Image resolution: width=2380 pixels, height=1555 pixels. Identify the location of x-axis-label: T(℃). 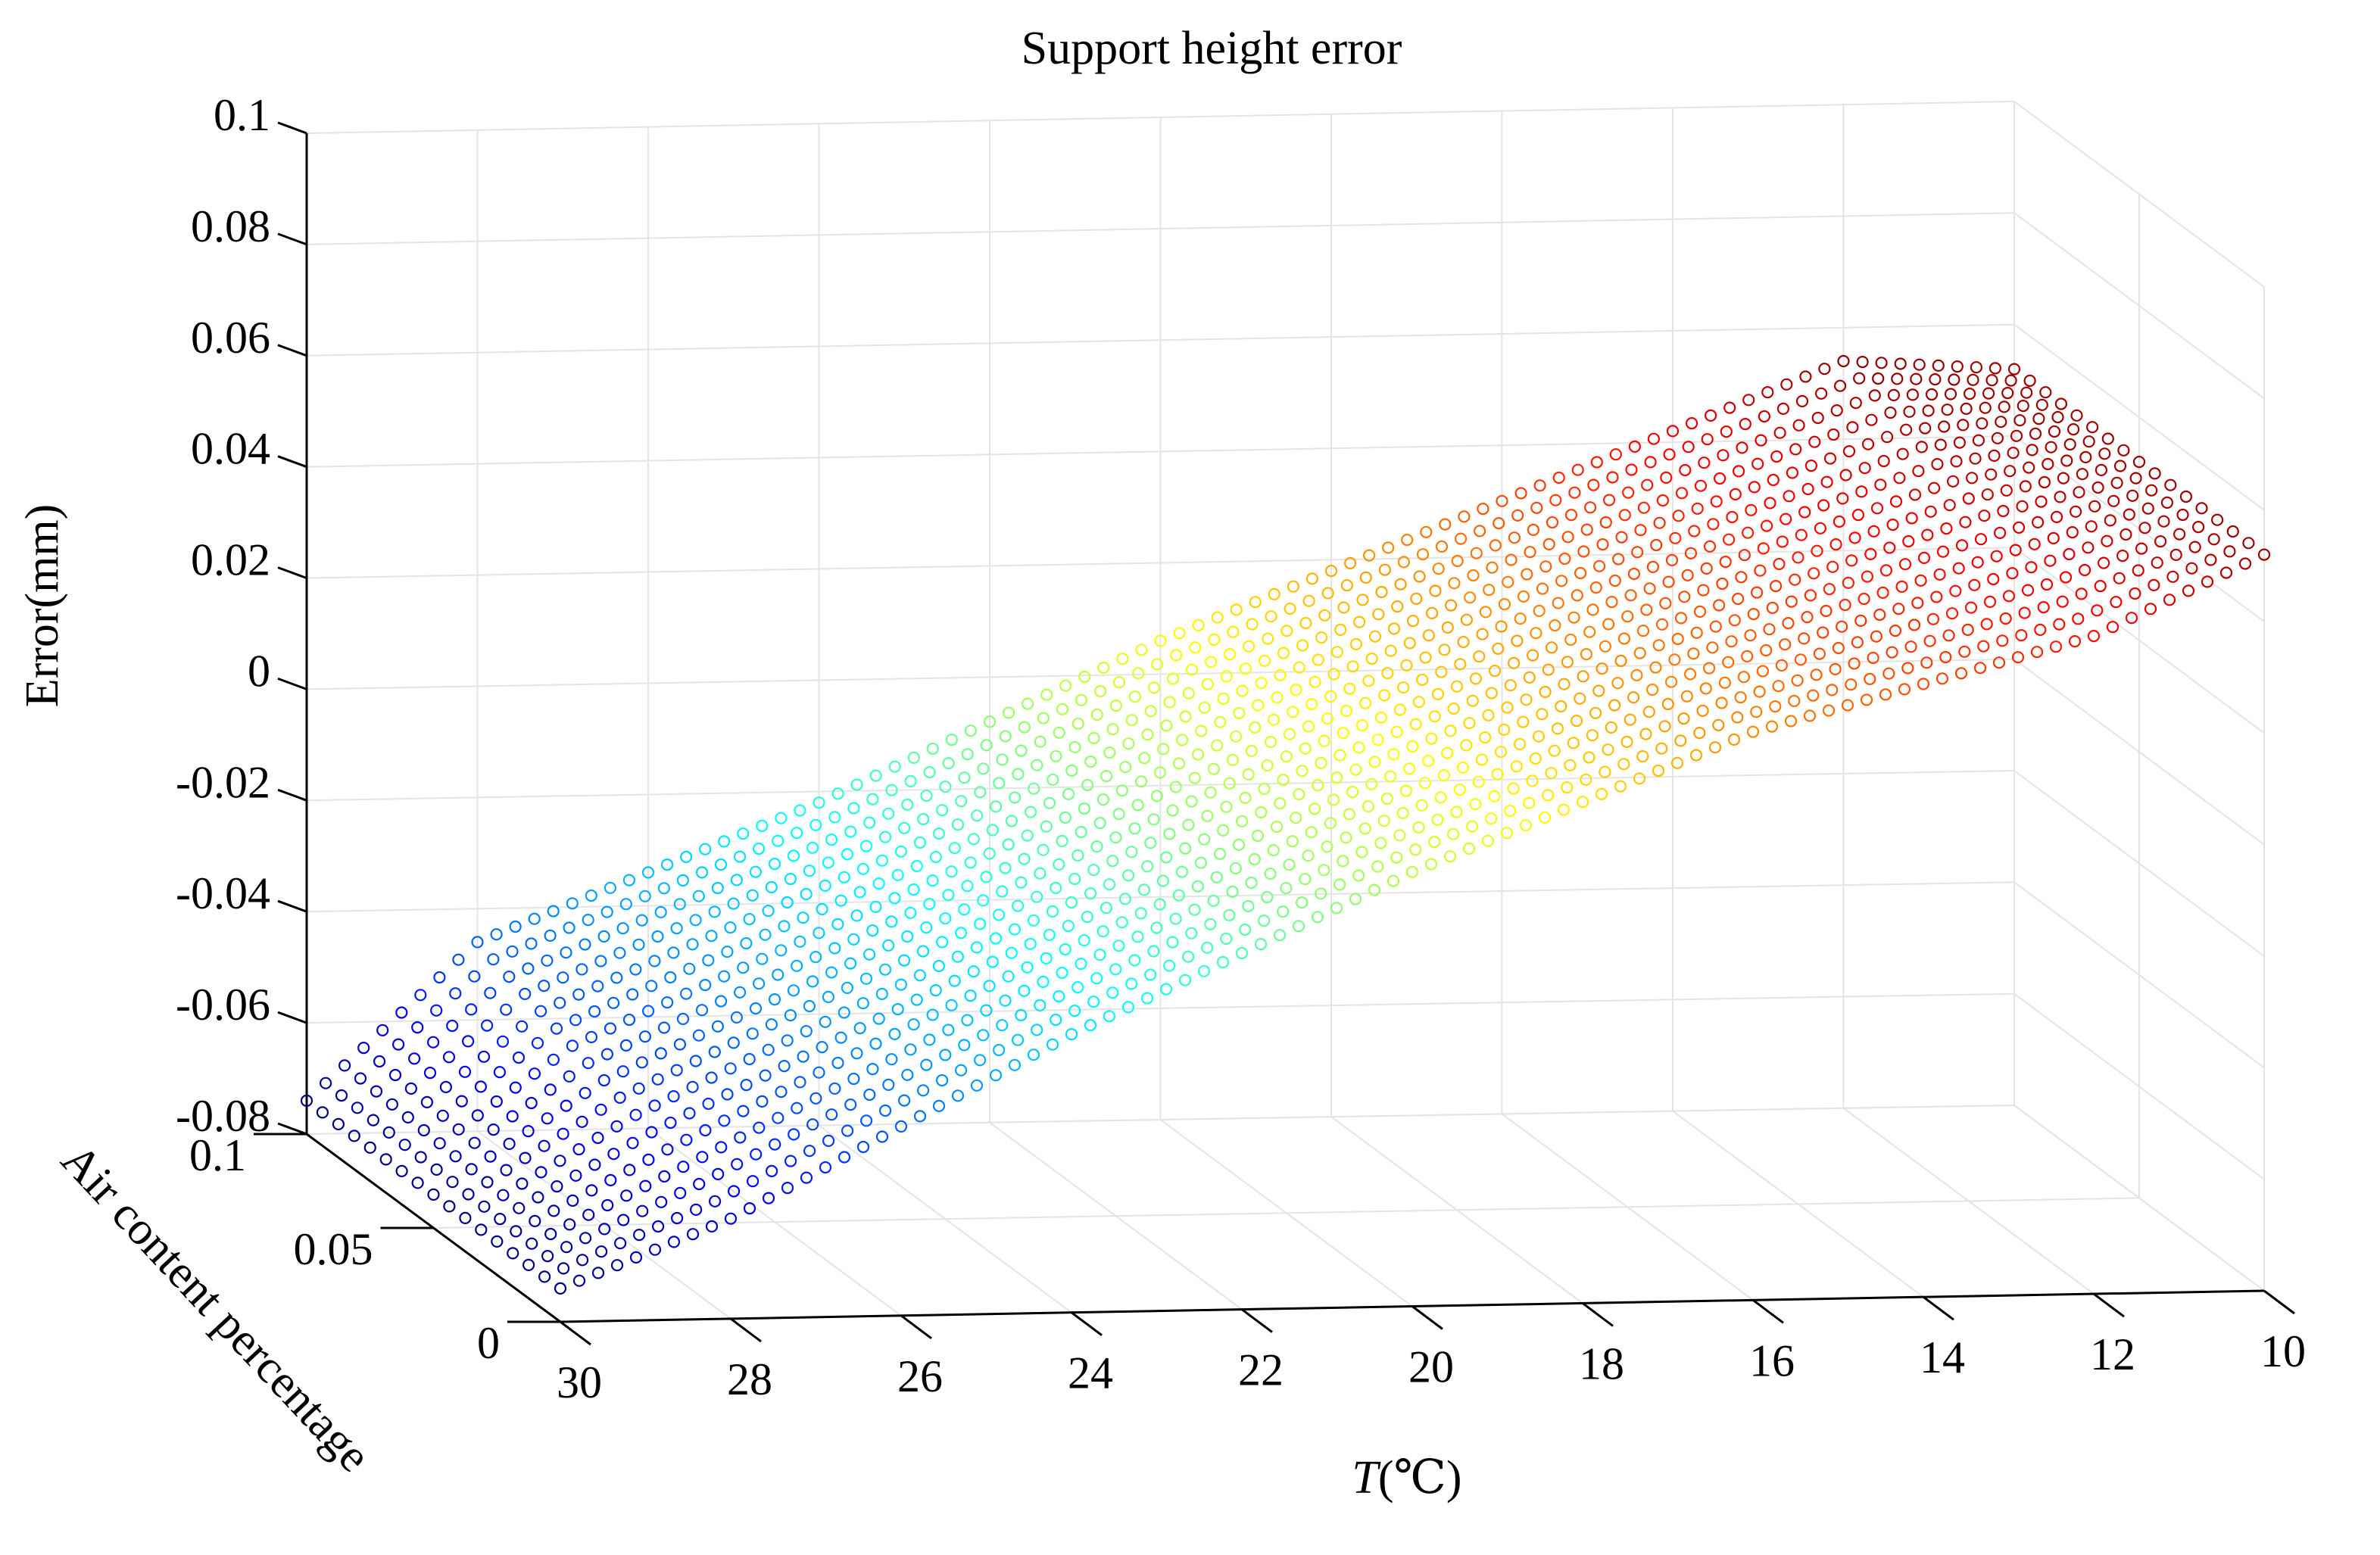
(1406, 1478).